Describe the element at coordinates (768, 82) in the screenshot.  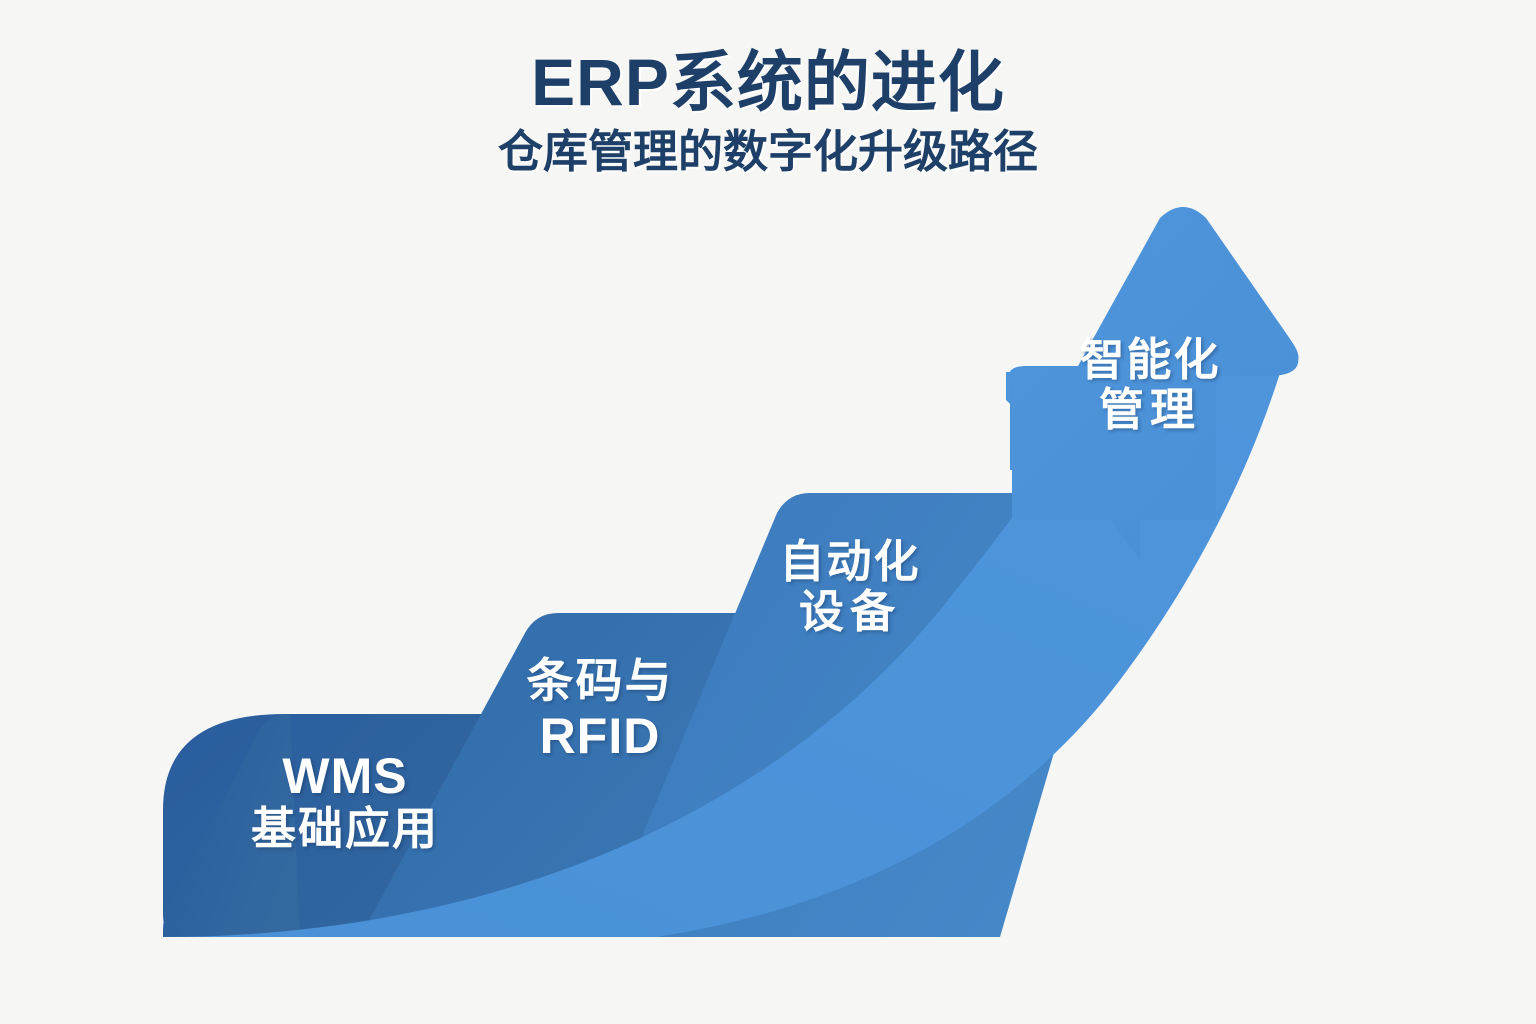
I see `page-title: ERP系统的进化` at that location.